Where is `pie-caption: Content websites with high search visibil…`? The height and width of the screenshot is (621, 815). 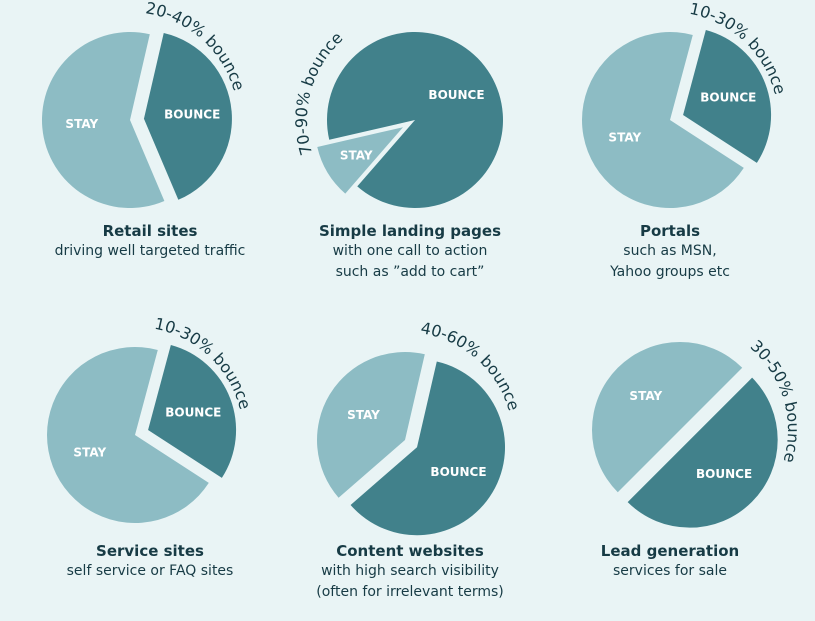
pie-caption: Content websites with high search visibil… is located at coordinates (410, 572).